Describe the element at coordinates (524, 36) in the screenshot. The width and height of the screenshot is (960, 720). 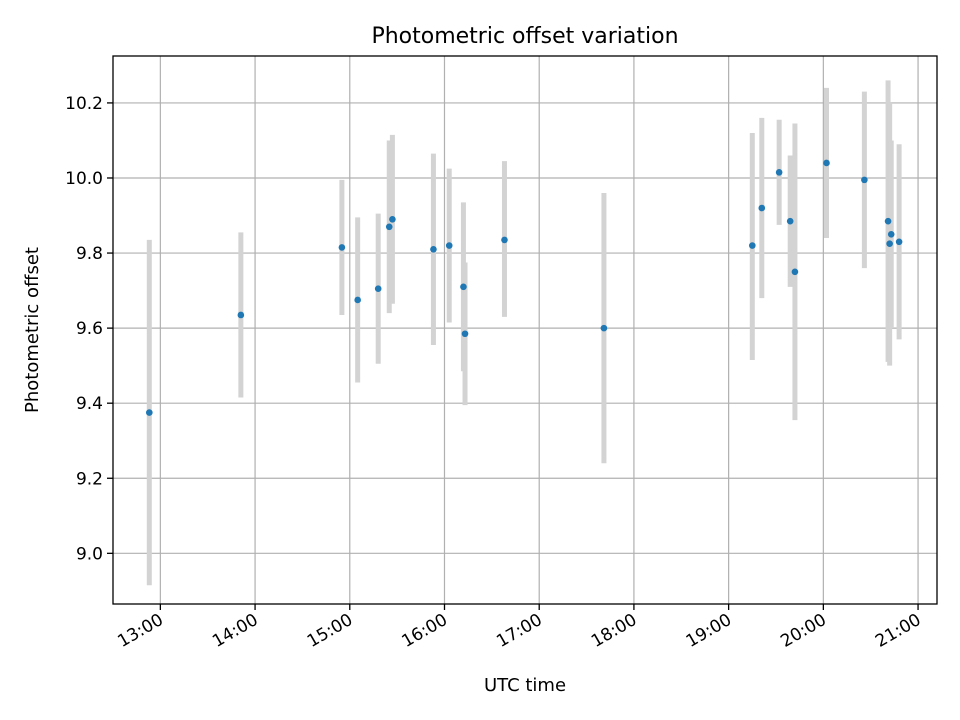
I see `chart-title: Photometric offset variation` at that location.